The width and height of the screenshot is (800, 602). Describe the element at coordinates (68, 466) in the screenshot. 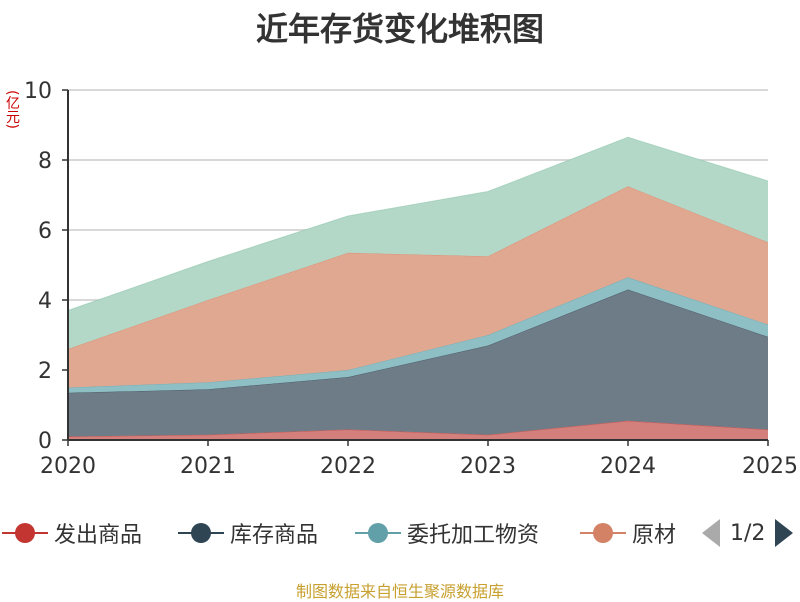

I see `x-tick-label-0: 2020` at that location.